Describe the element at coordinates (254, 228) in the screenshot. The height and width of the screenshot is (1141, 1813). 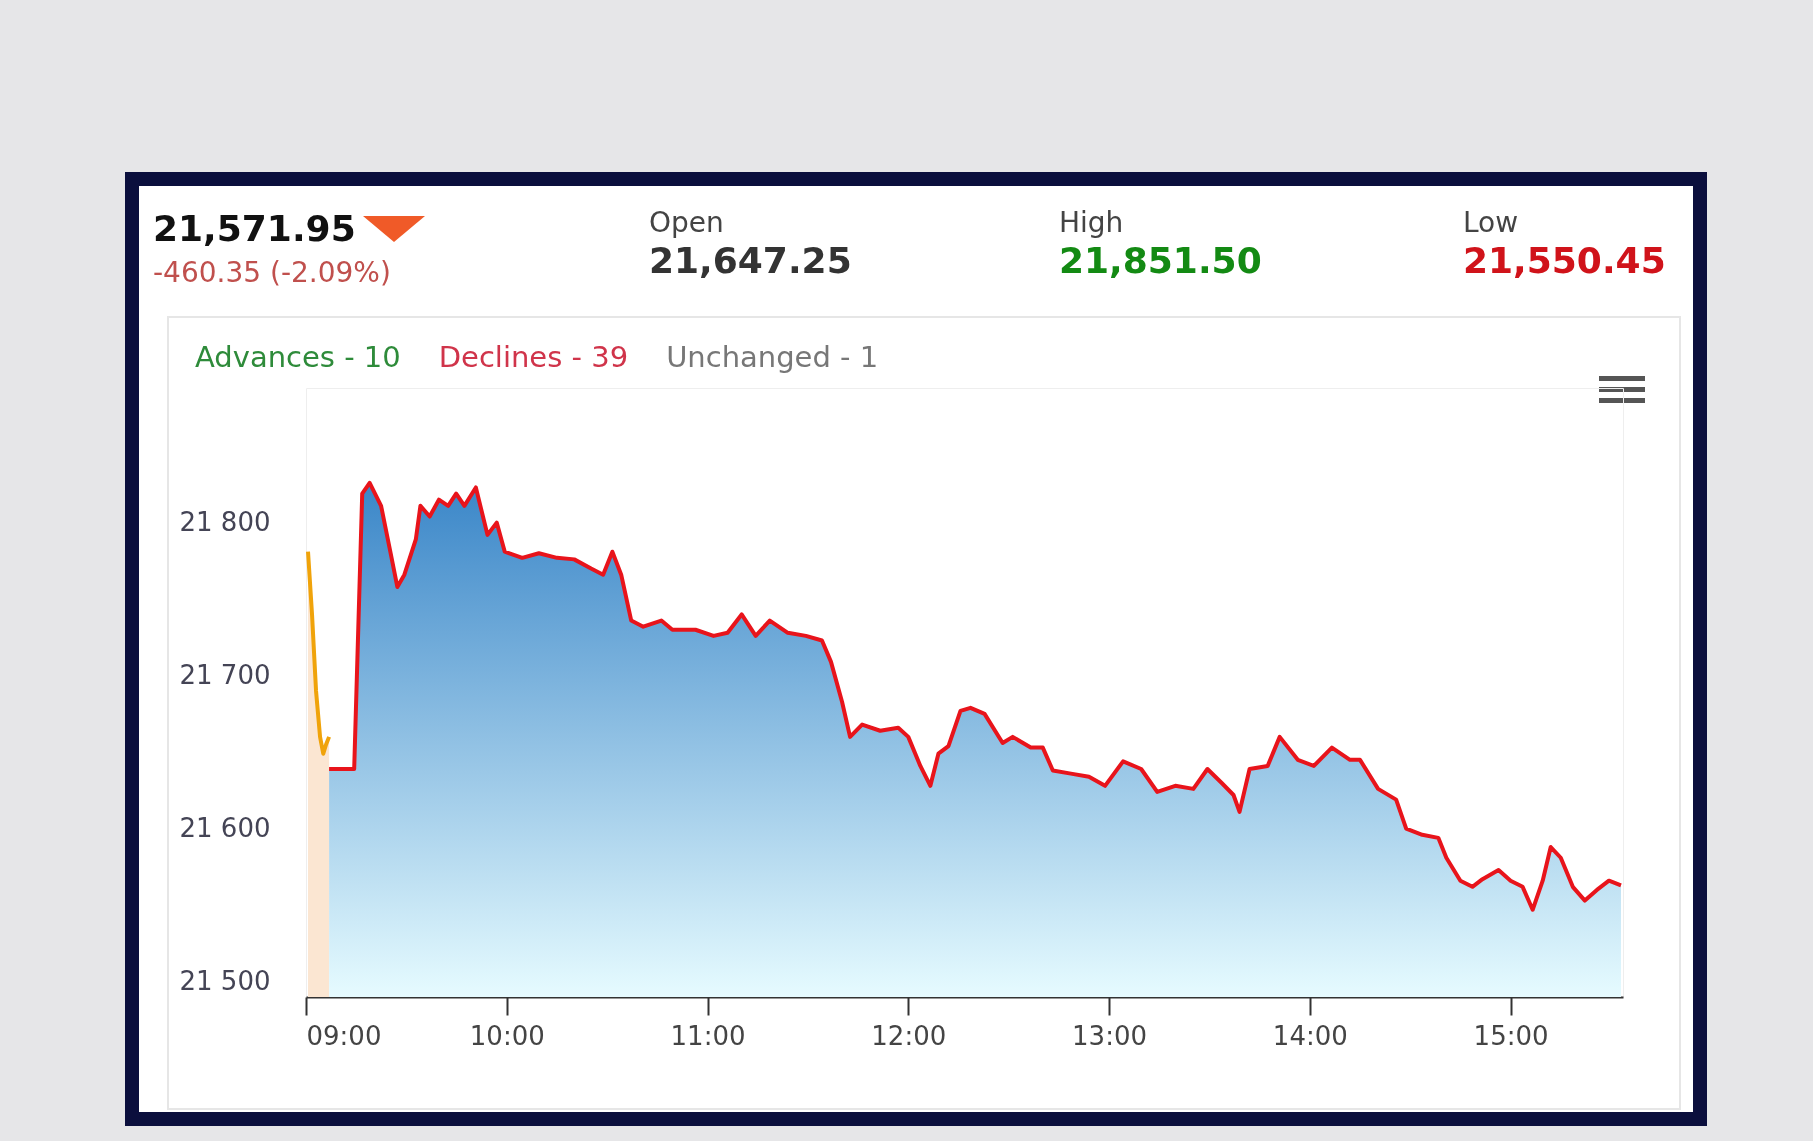
I see `text: 21,571.95` at that location.